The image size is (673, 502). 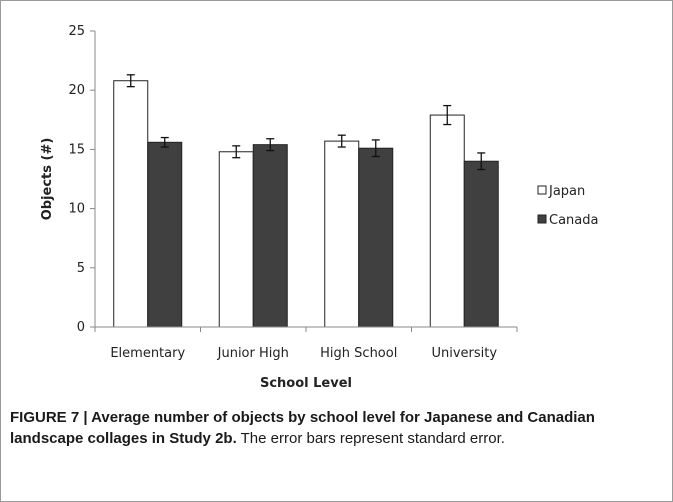 I want to click on x-tick-label: Elementary, so click(x=147, y=353).